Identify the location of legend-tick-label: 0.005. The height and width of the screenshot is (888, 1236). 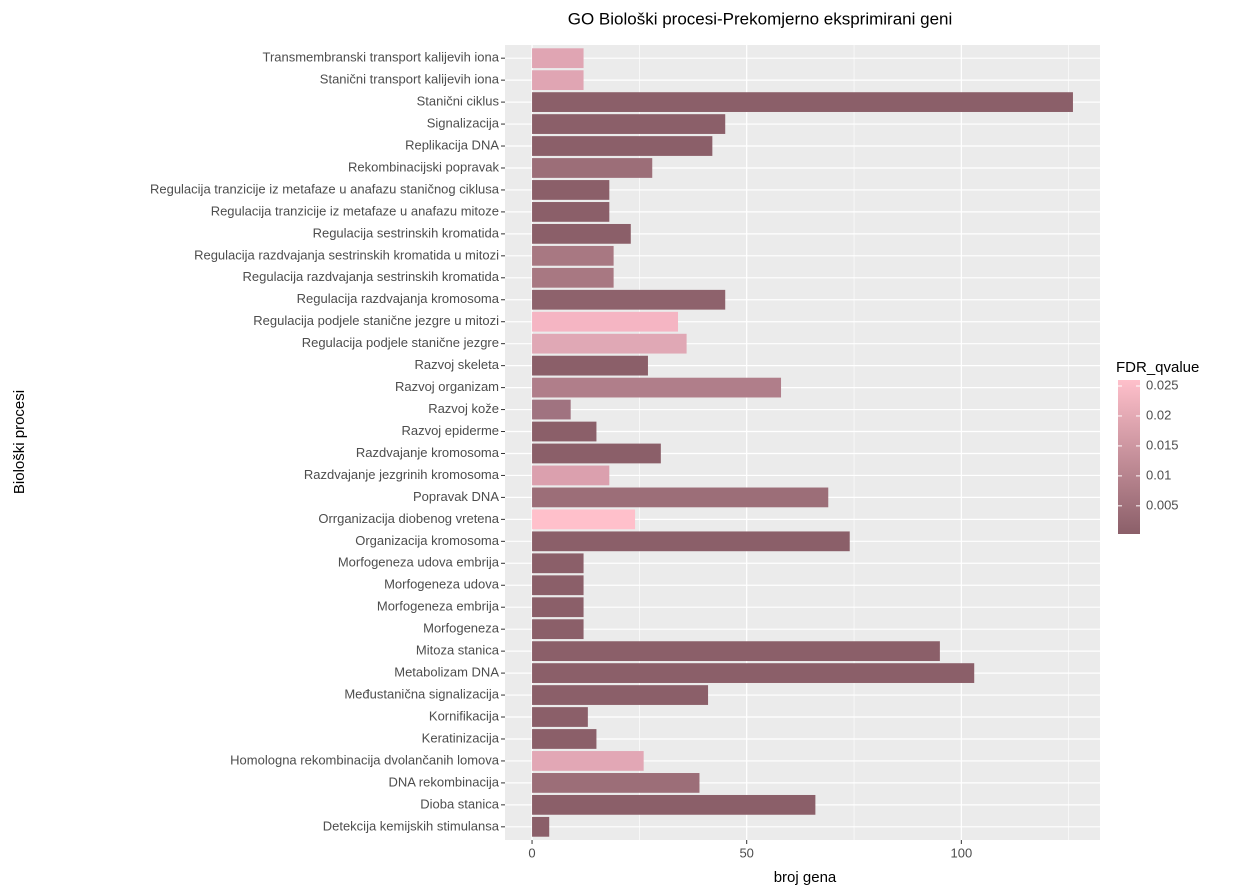
(1162, 504).